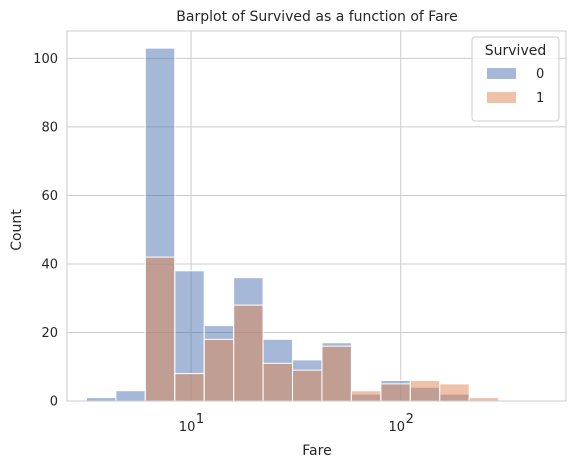 The height and width of the screenshot is (466, 575). I want to click on y-tick-label: 60, so click(49, 196).